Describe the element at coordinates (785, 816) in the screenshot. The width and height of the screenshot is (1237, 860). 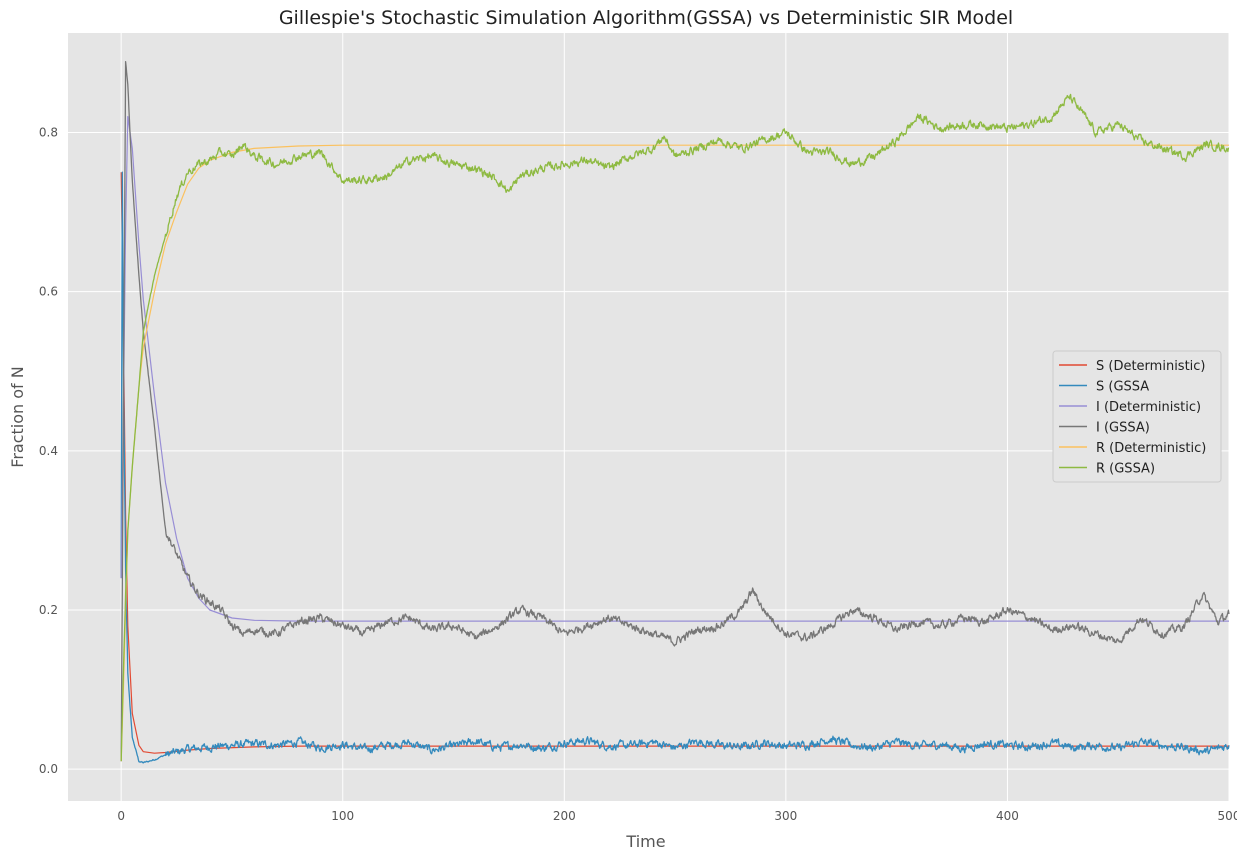
I see `x-tick-label: 300` at that location.